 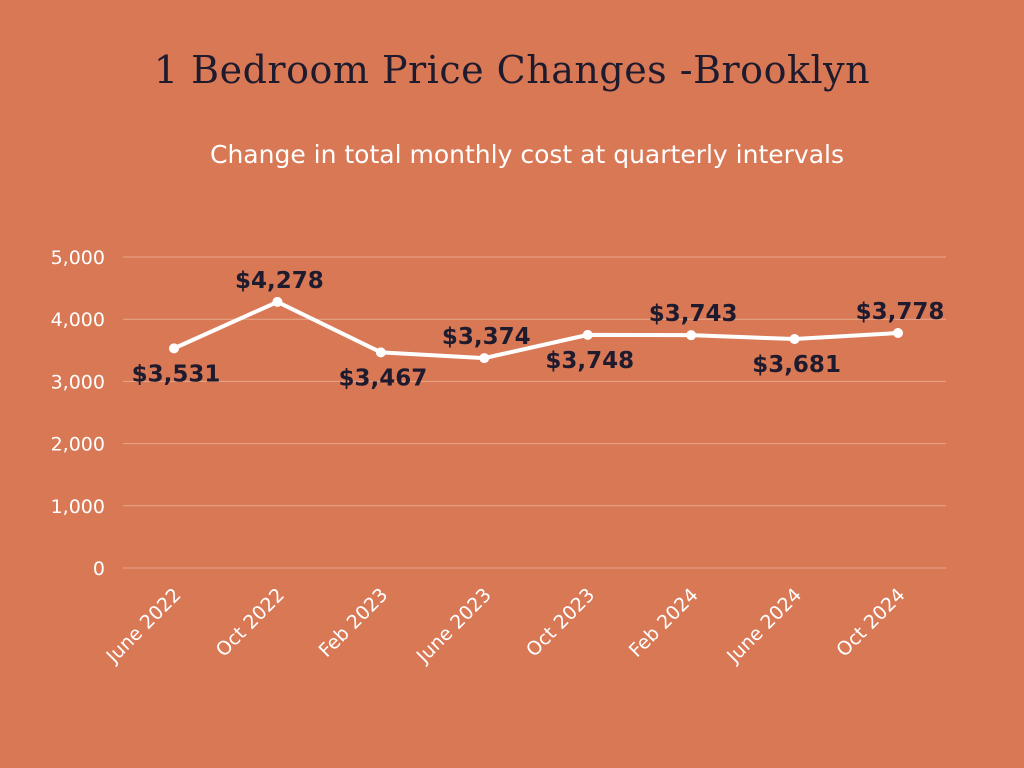 What do you see at coordinates (279, 281) in the screenshot?
I see `data-label: $4,278` at bounding box center [279, 281].